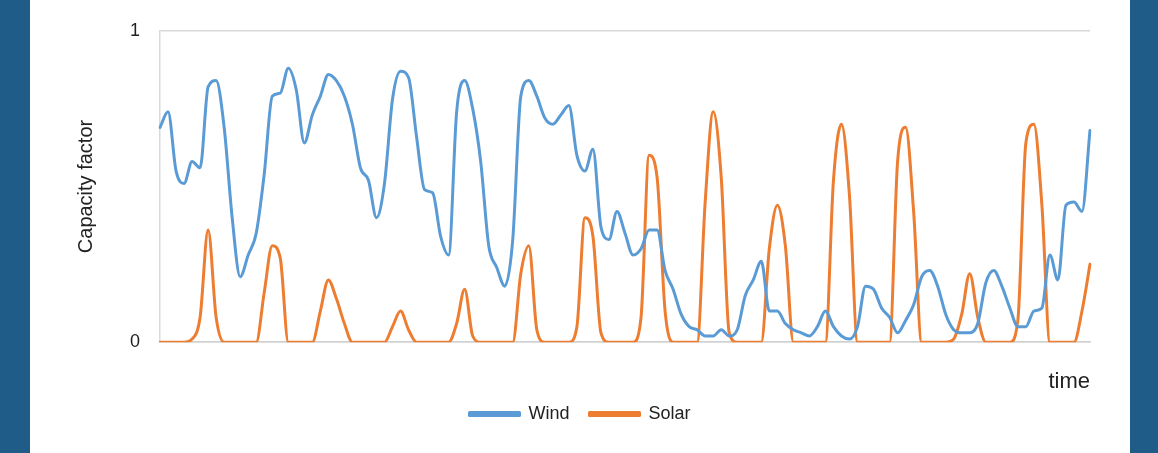 This screenshot has height=453, width=1158. What do you see at coordinates (669, 412) in the screenshot?
I see `legend-label: Solar` at bounding box center [669, 412].